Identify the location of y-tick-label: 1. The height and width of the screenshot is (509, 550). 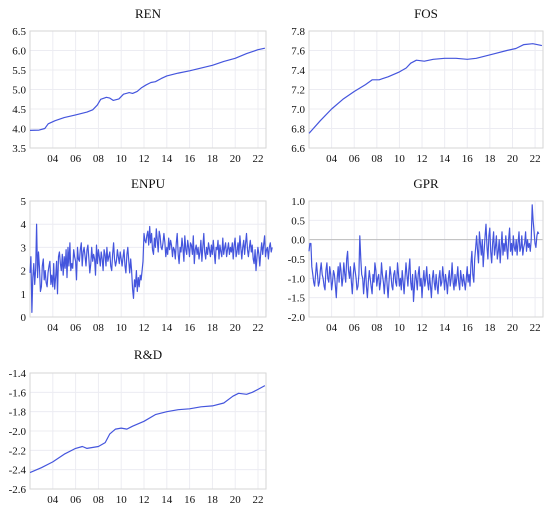
(24, 295).